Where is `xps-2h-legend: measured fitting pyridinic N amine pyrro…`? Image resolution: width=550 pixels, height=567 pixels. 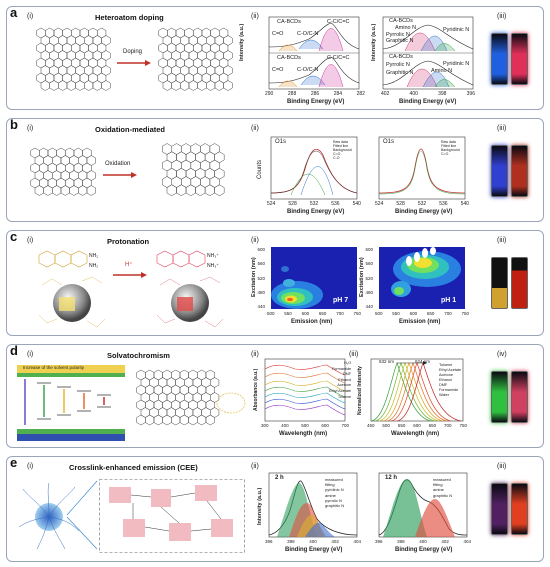 xps-2h-legend: measured fitting pyridinic N amine pyrro… is located at coordinates (334, 492).